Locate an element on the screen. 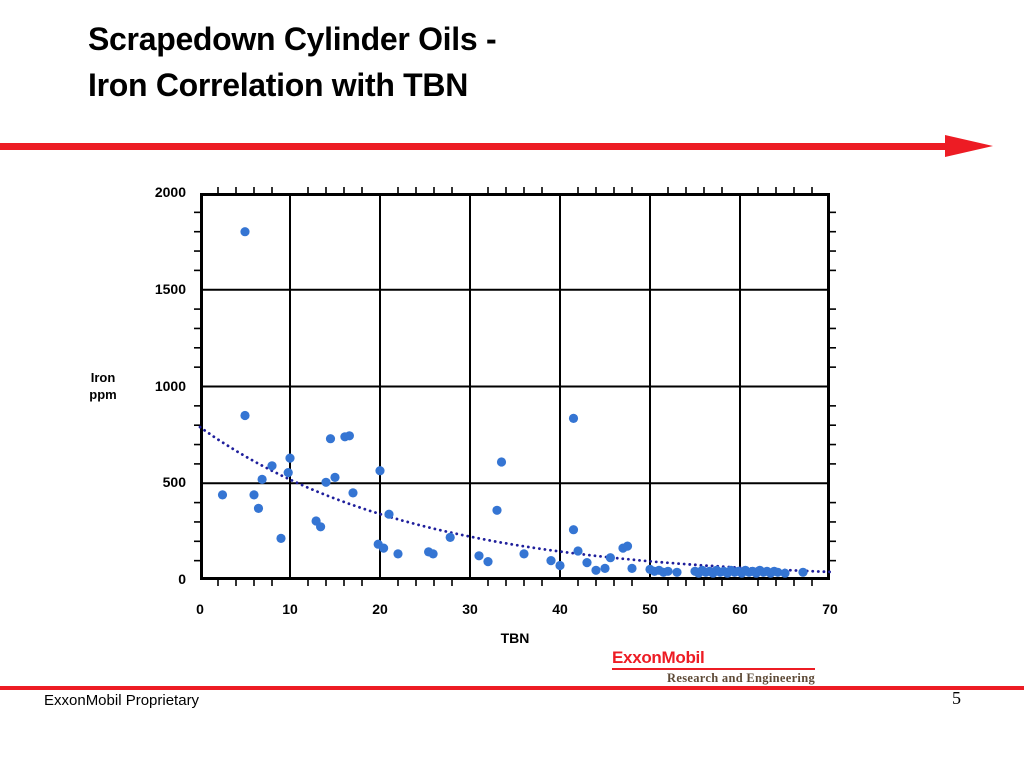  red-arrow-icon is located at coordinates (969, 146).